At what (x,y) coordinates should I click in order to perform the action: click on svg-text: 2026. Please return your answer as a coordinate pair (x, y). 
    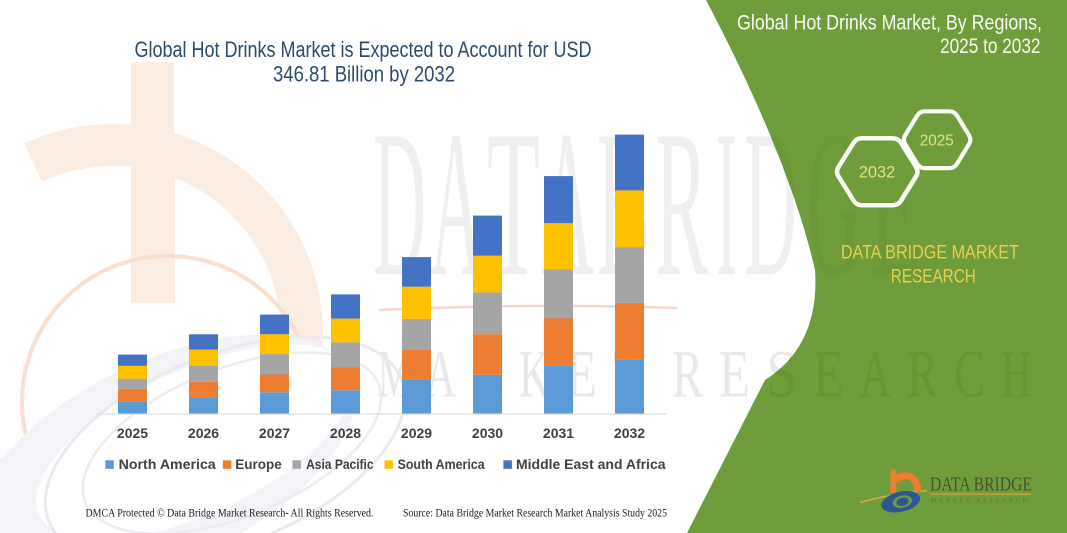
    Looking at the image, I should click on (203, 433).